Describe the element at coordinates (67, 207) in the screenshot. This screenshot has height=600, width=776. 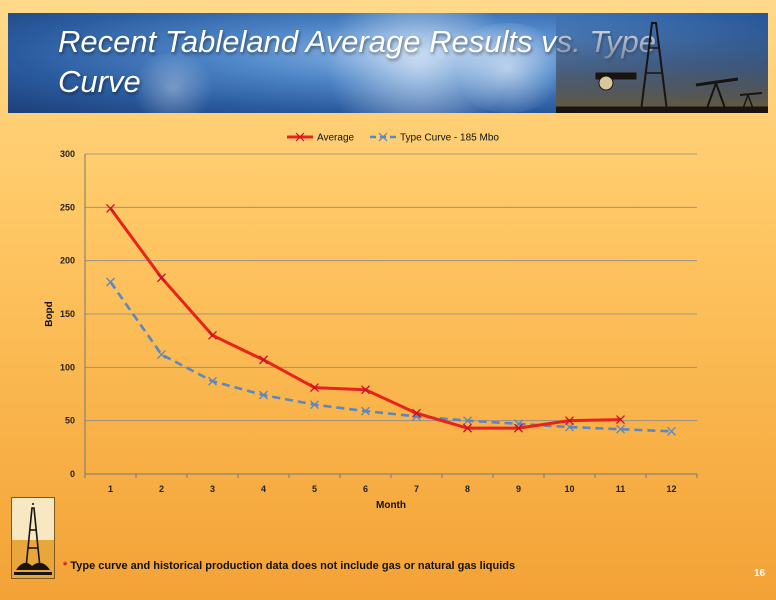
I see `y-tick-label: 250` at that location.